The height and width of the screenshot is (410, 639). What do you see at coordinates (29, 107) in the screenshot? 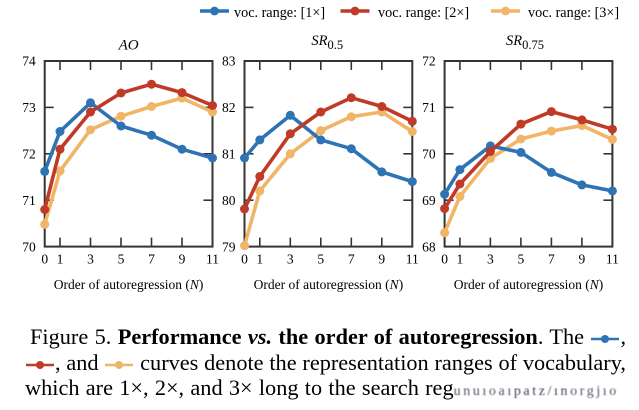
I see `svg-text: 73` at bounding box center [29, 107].